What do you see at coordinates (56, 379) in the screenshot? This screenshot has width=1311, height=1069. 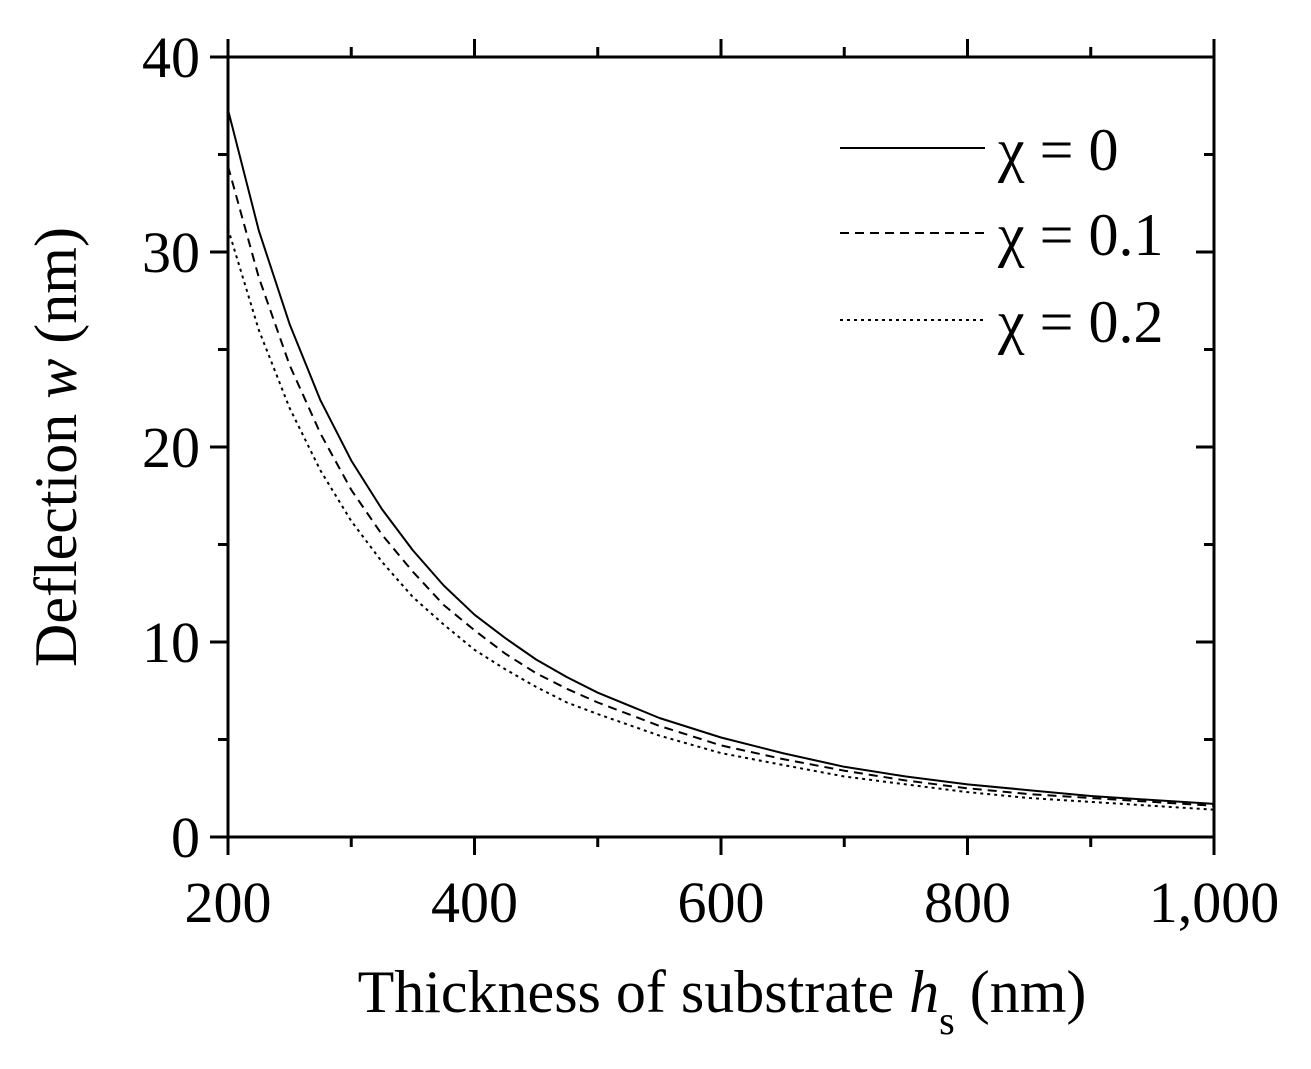 I see `y-axis-symbol: w` at bounding box center [56, 379].